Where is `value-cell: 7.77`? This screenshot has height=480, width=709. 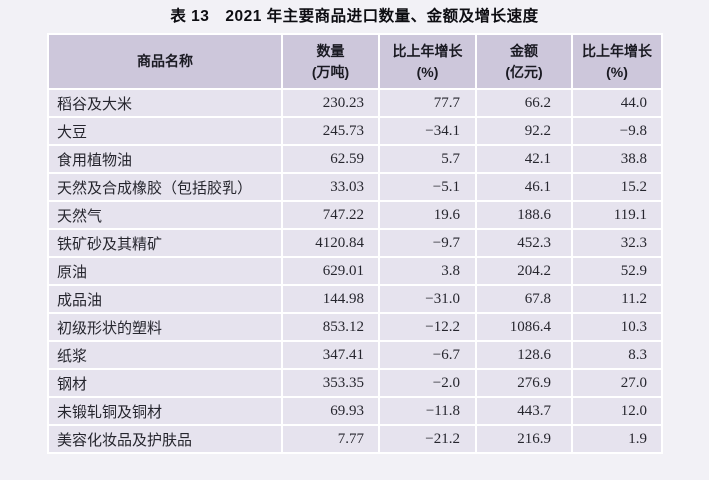 value-cell: 7.77 is located at coordinates (330, 439).